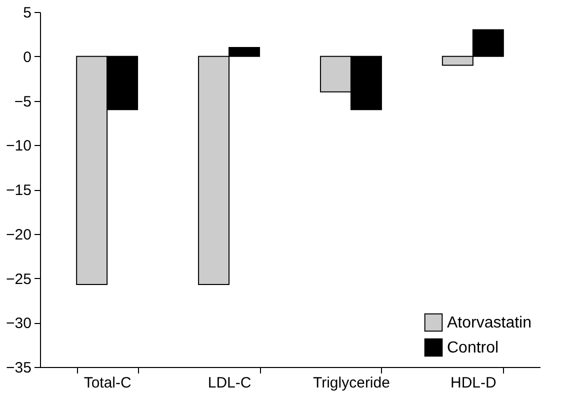 This screenshot has height=406, width=573. Describe the element at coordinates (27, 13) in the screenshot. I see `y-tick-label: 5` at that location.